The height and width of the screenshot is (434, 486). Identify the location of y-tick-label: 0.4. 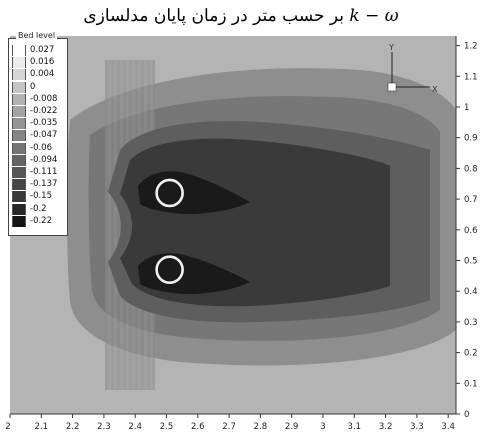
(471, 292).